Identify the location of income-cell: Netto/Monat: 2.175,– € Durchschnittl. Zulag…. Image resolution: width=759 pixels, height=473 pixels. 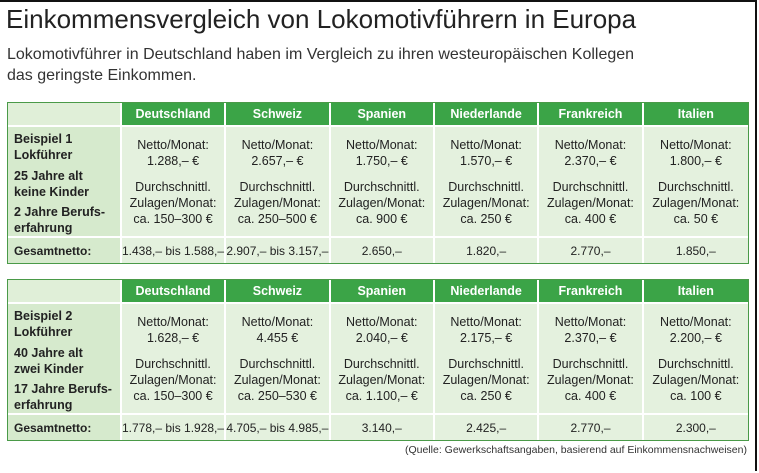
(487, 359).